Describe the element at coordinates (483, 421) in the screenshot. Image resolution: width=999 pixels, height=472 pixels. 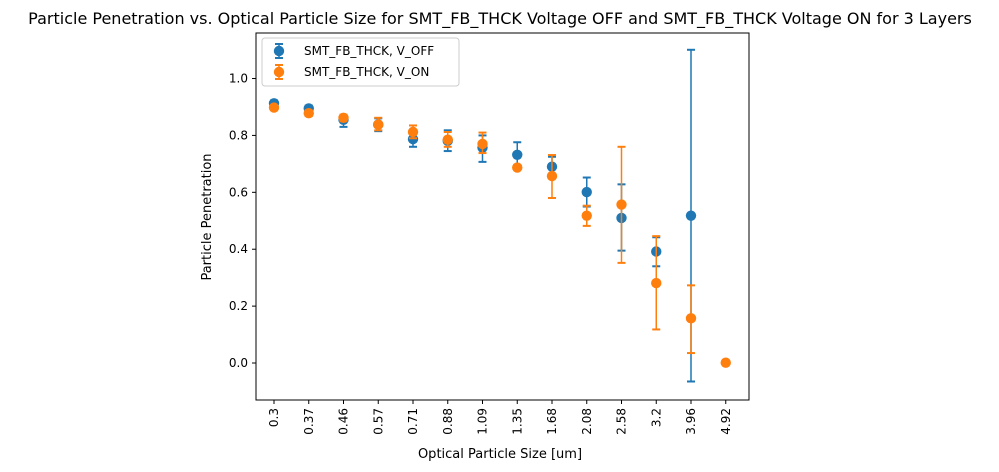
I see `x-tick-label: 1.09` at that location.